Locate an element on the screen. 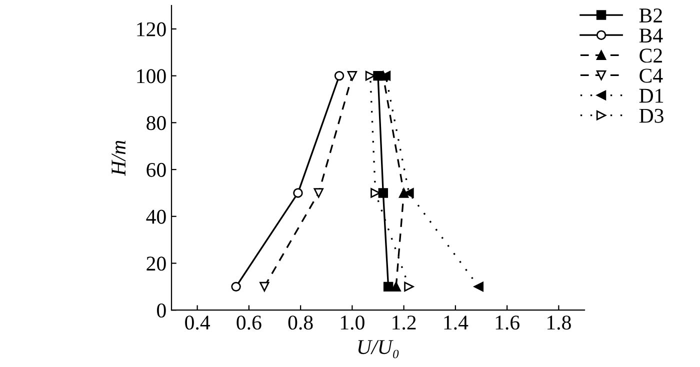 The image size is (700, 367). y-tick-label: 100 is located at coordinates (151, 76).